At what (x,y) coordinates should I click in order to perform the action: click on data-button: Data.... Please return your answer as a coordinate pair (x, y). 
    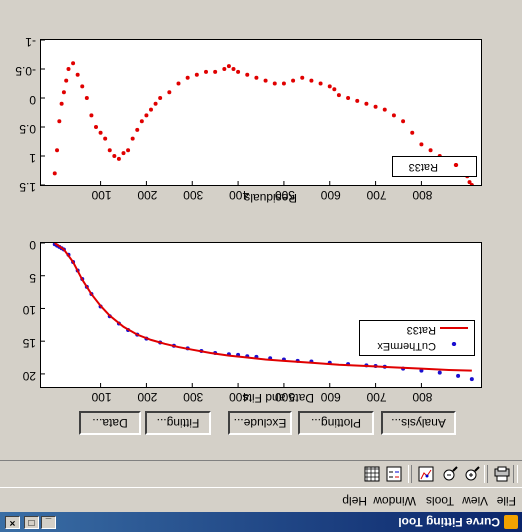
    Looking at the image, I should click on (110, 423).